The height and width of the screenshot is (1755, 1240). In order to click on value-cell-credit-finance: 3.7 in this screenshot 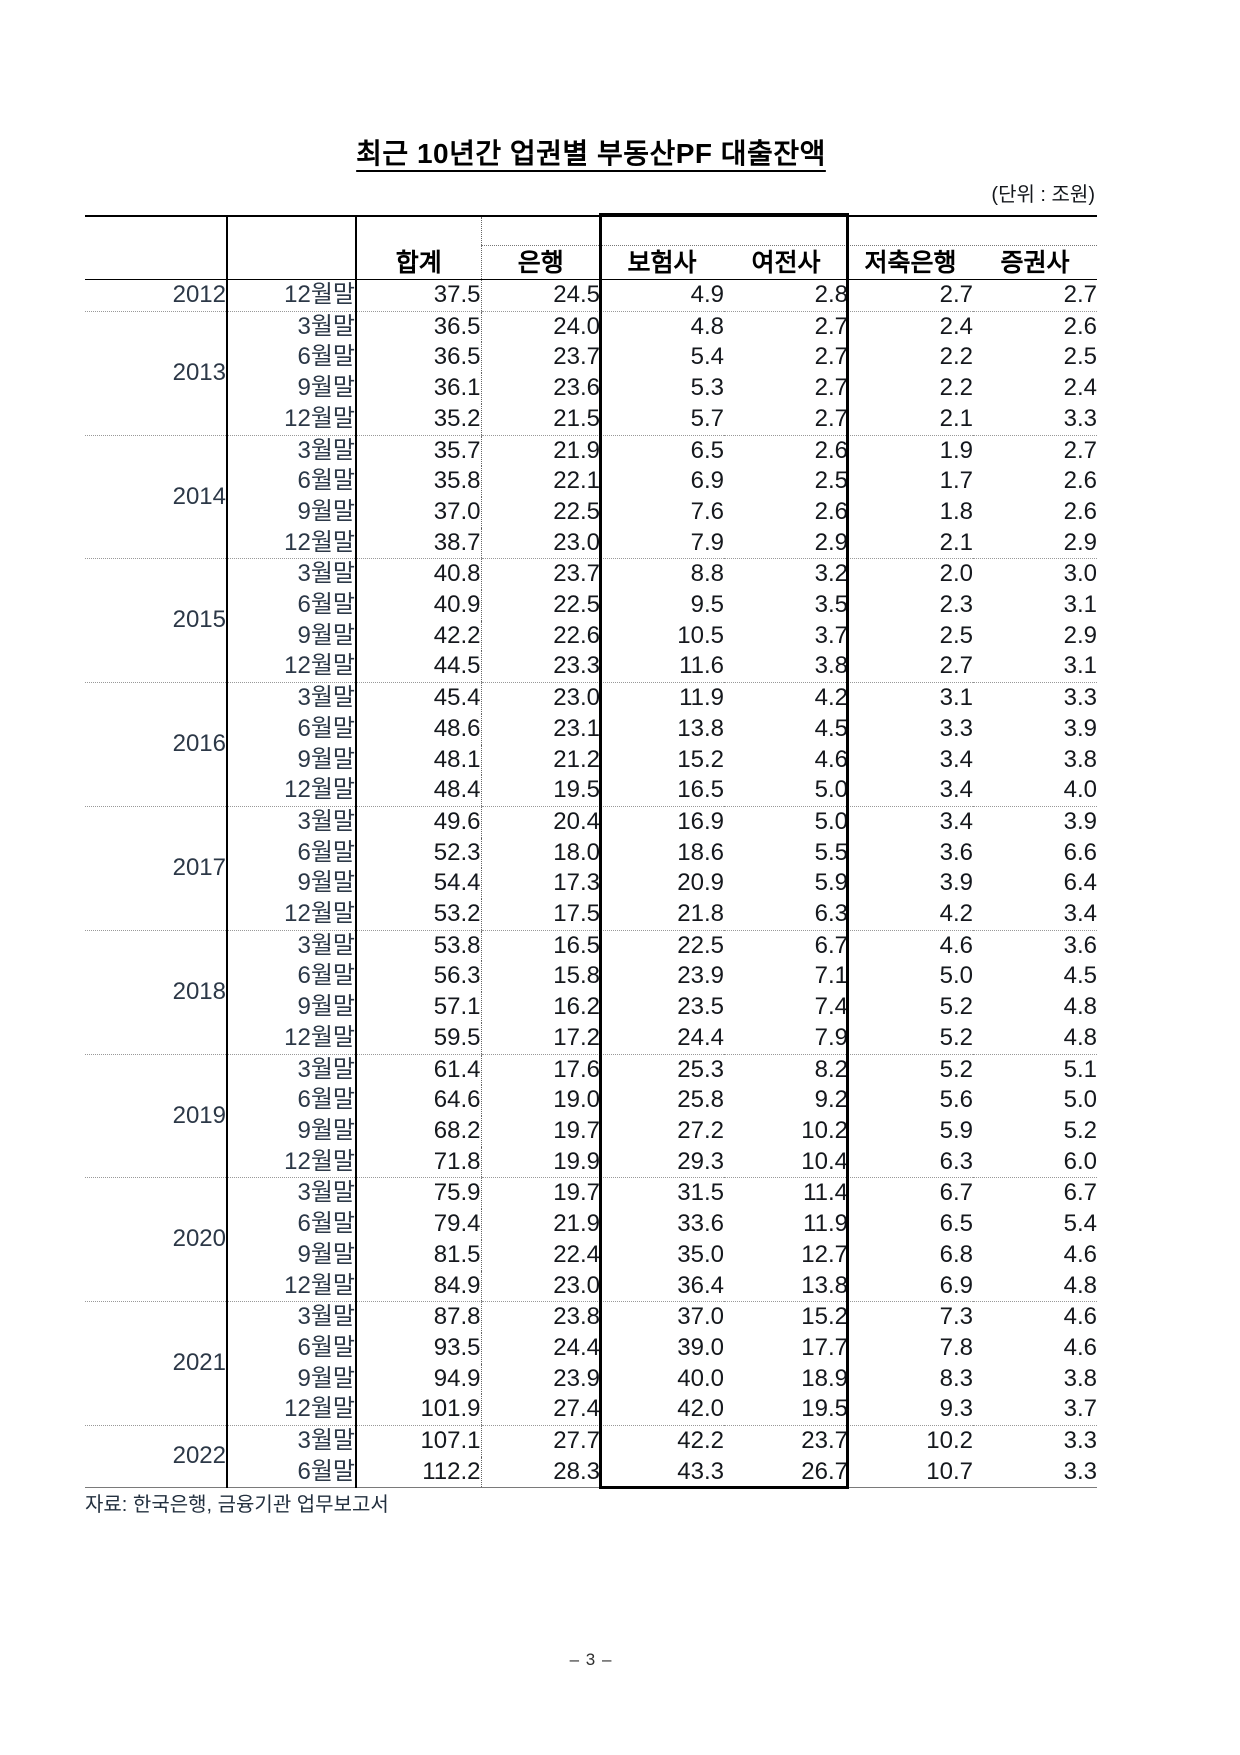, I will do `click(831, 635)`.